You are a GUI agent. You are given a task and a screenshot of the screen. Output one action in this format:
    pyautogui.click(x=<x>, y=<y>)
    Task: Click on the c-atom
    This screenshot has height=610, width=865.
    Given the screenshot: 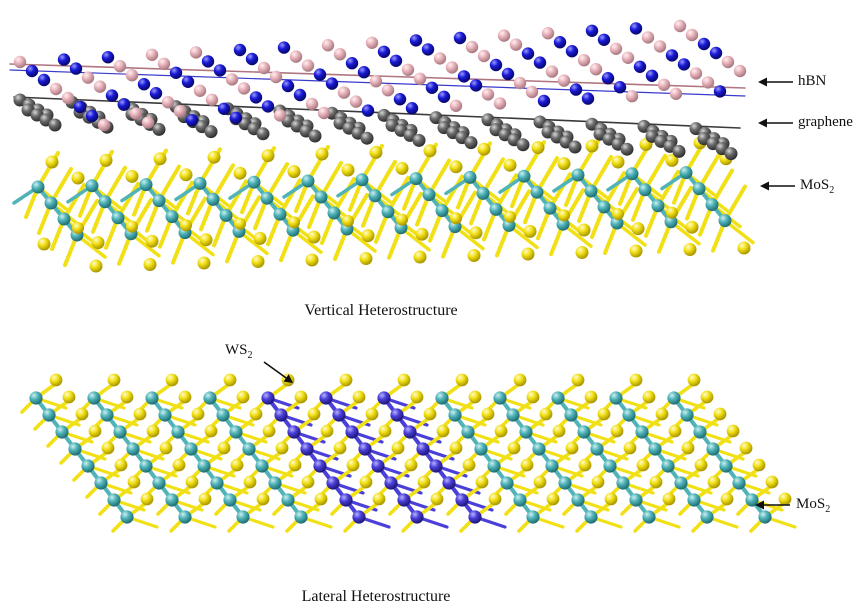 What is the action you would take?
    pyautogui.click(x=575, y=147)
    